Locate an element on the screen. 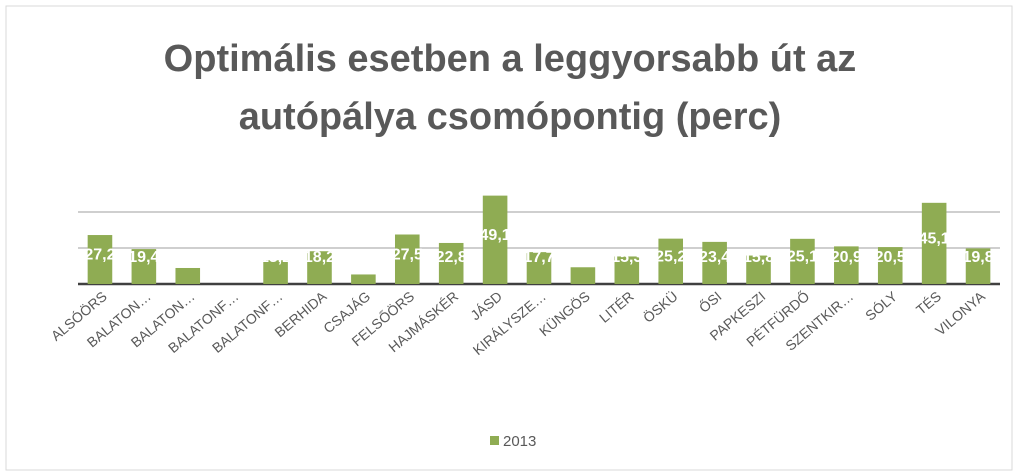  data-label: 27,5 is located at coordinates (407, 254).